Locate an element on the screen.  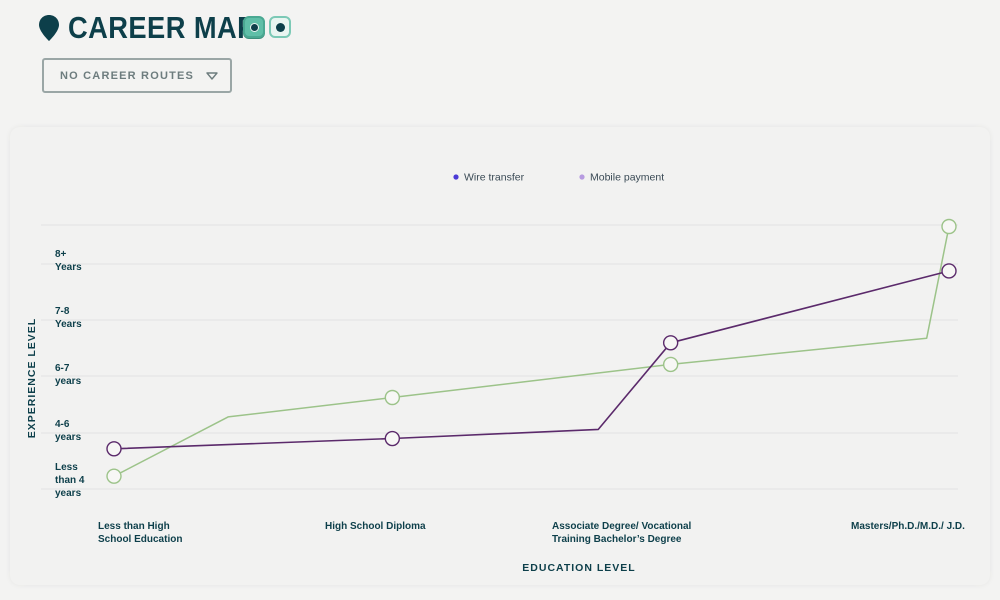
x-axis-title: EDUCATION LEVEL is located at coordinates (578, 568).